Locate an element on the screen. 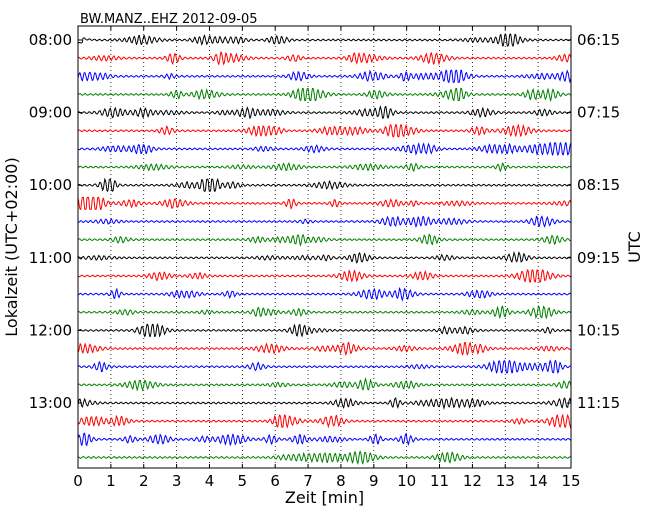 The width and height of the screenshot is (650, 520). x-tick-label: 14 is located at coordinates (538, 481).